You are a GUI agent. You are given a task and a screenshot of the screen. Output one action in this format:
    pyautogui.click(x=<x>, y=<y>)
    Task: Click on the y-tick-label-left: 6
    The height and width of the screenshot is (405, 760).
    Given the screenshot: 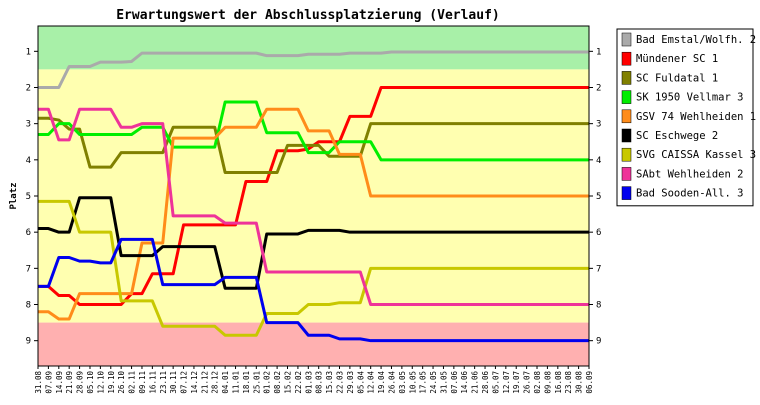 What is the action you would take?
    pyautogui.click(x=28, y=233)
    